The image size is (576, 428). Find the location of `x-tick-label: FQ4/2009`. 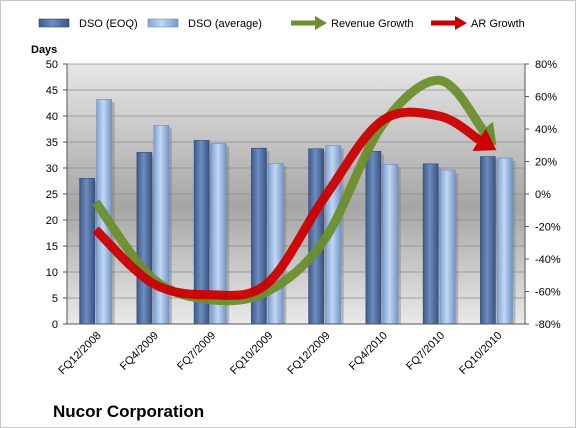

x-tick-label: FQ4/2009 is located at coordinates (139, 351).